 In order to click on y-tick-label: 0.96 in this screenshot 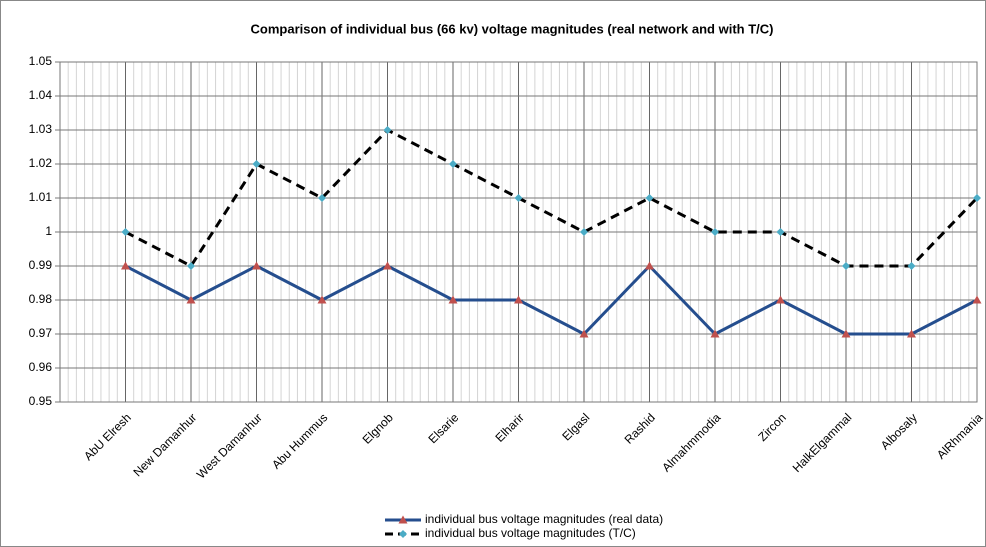, I will do `click(41, 367)`.